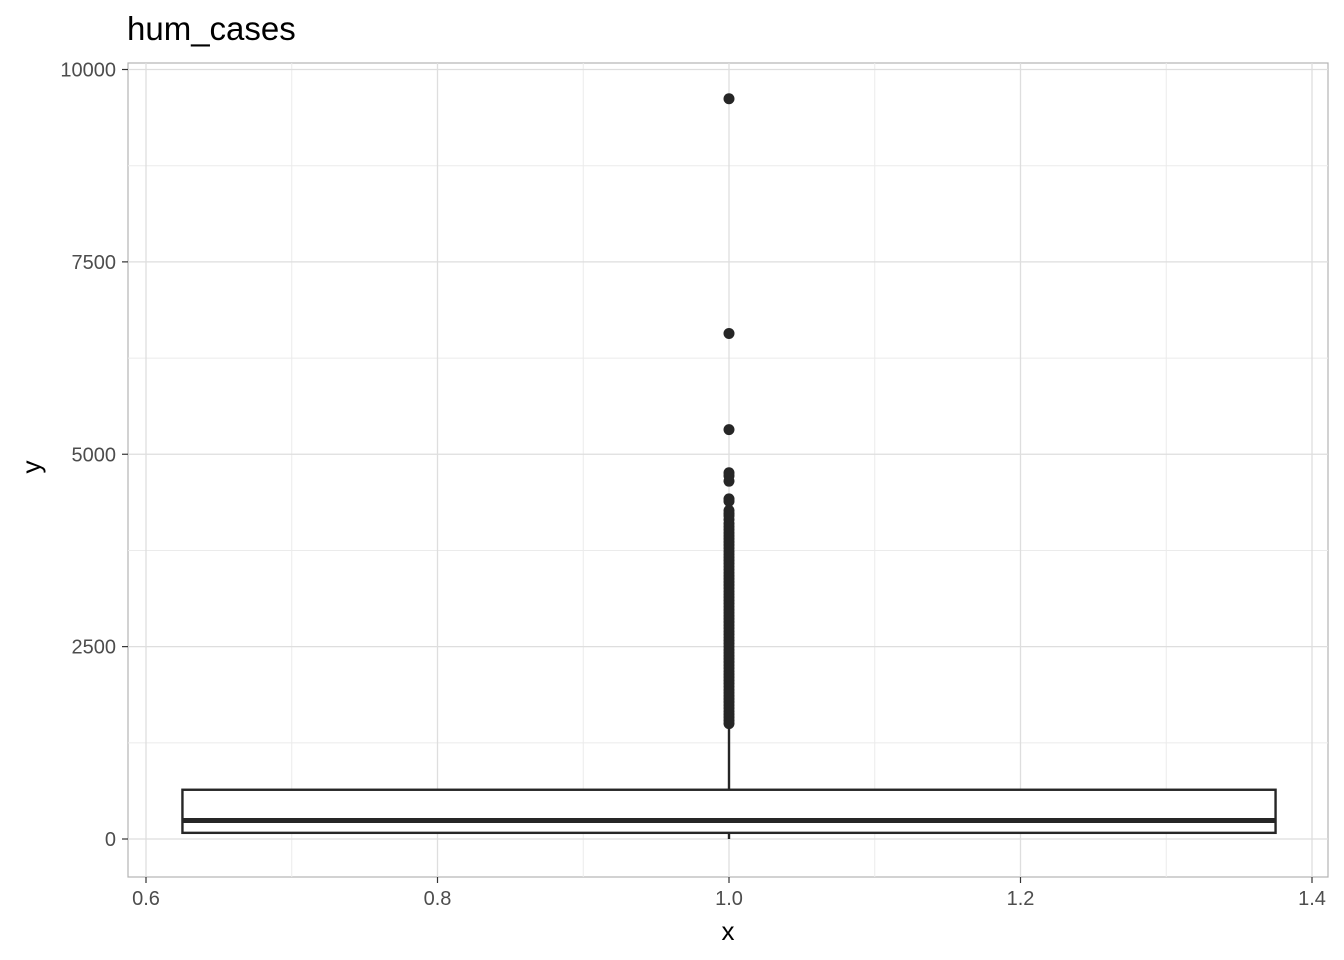 This screenshot has height=960, width=1344. What do you see at coordinates (88, 71) in the screenshot?
I see `y-tick-label: 10000` at bounding box center [88, 71].